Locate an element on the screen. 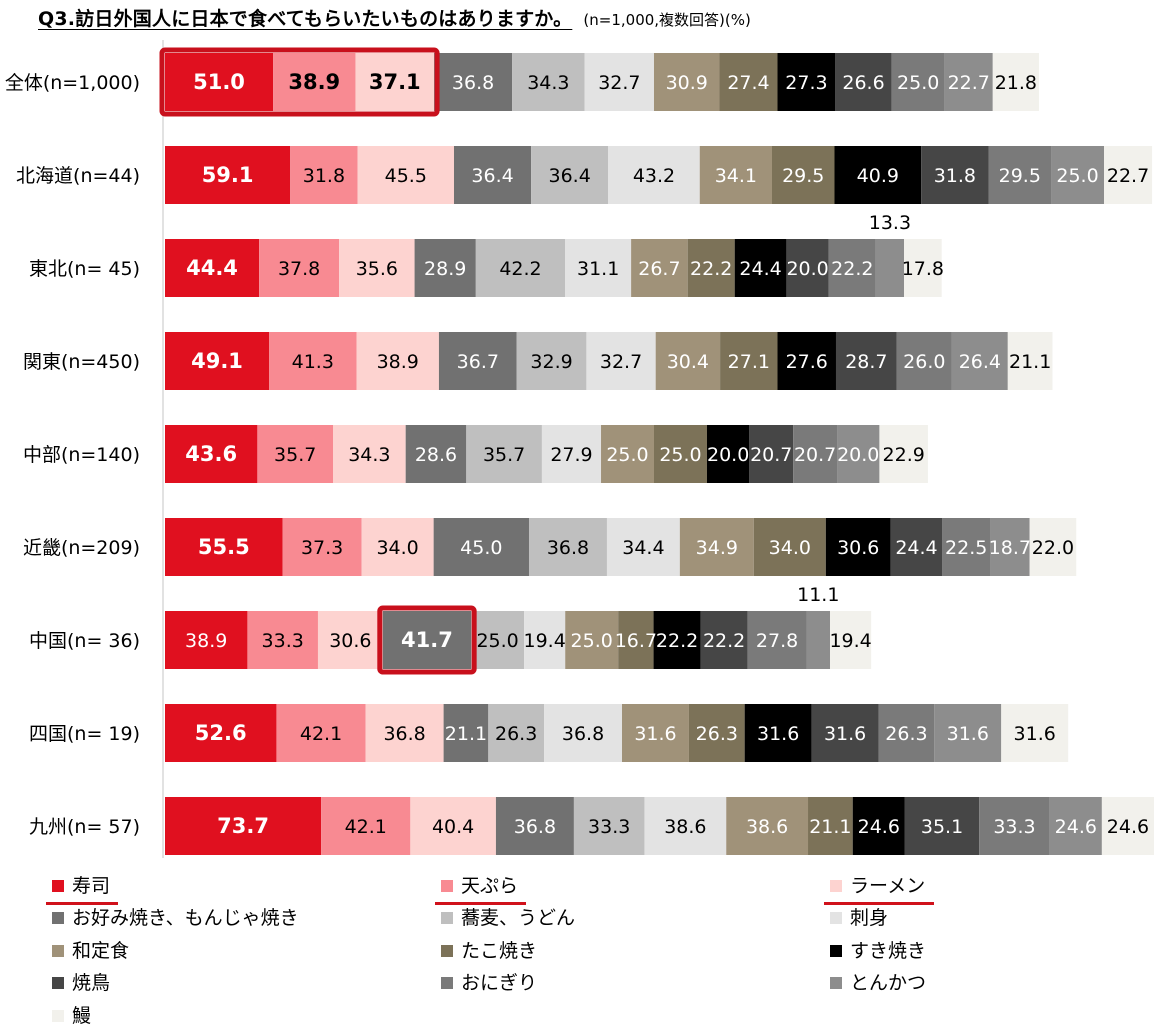  data-label: 27.3 is located at coordinates (806, 83).